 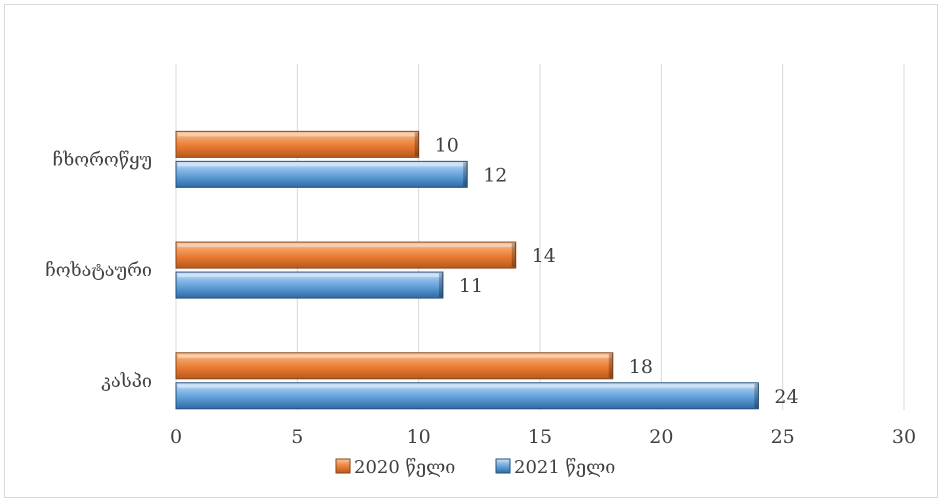 What do you see at coordinates (783, 437) in the screenshot?
I see `x-tick-label: 25` at bounding box center [783, 437].